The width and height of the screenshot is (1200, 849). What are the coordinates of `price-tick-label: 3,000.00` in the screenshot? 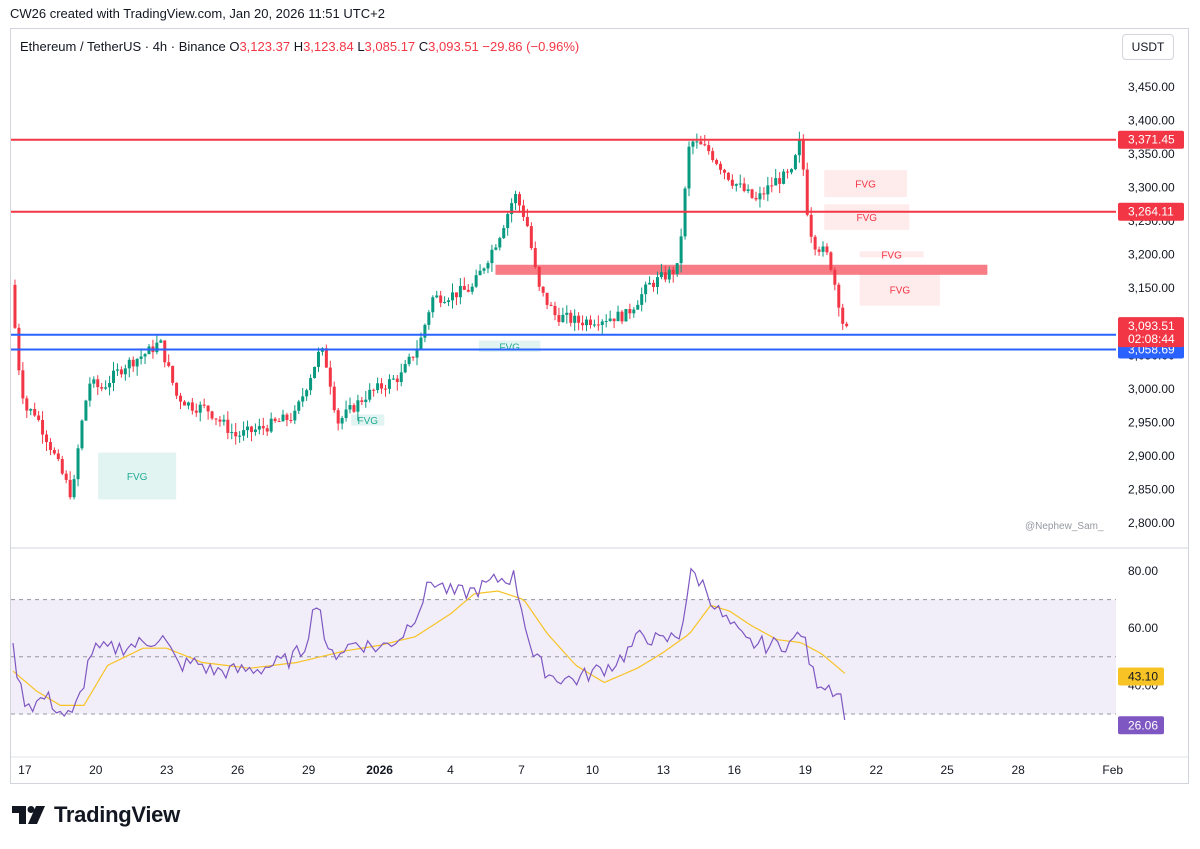 It's located at (1151, 389).